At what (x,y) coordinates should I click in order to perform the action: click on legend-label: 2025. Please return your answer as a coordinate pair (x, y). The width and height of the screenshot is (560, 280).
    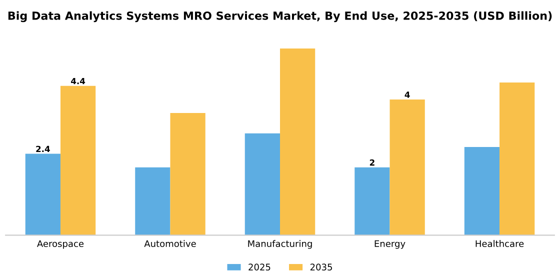
    Looking at the image, I should click on (259, 267).